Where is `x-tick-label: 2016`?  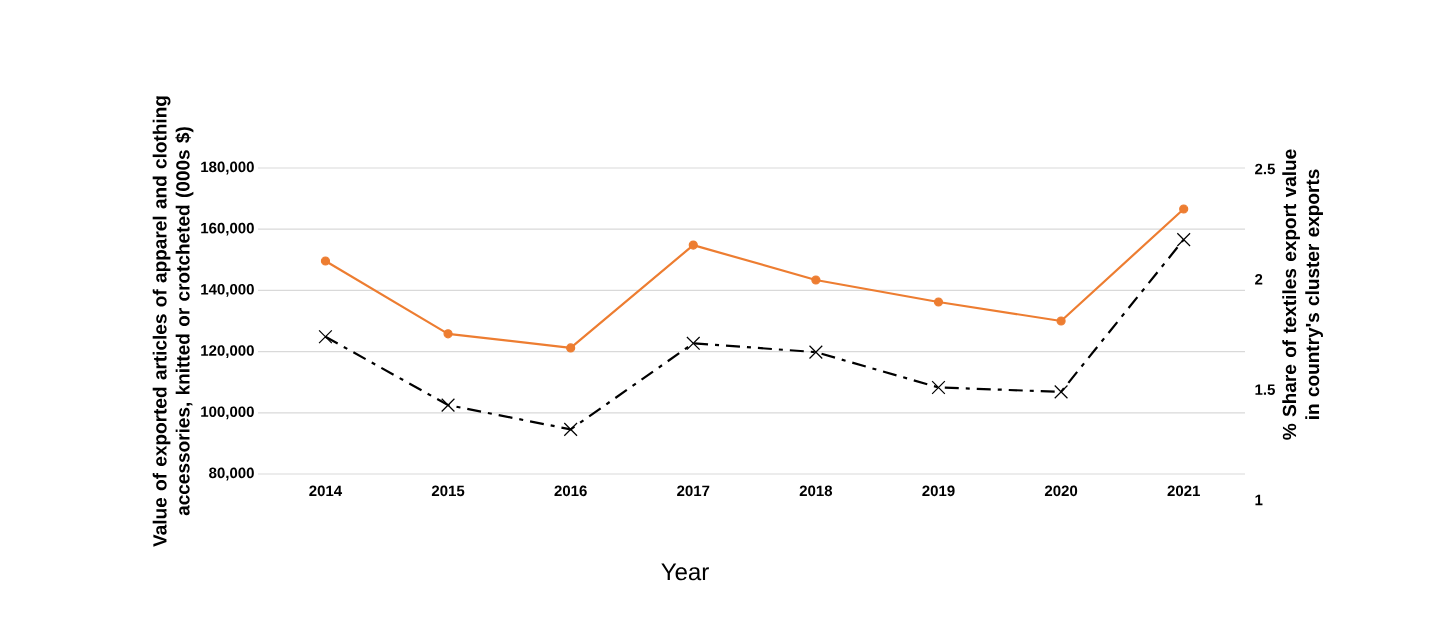
x-tick-label: 2016 is located at coordinates (570, 491).